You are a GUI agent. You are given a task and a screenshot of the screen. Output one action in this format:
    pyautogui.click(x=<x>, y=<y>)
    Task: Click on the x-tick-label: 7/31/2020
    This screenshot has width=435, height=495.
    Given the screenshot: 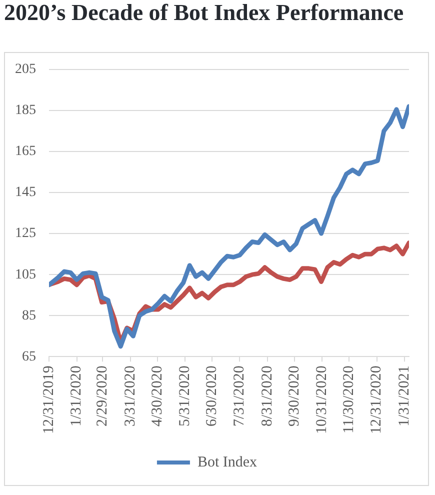 What is the action you would take?
    pyautogui.click(x=240, y=396)
    